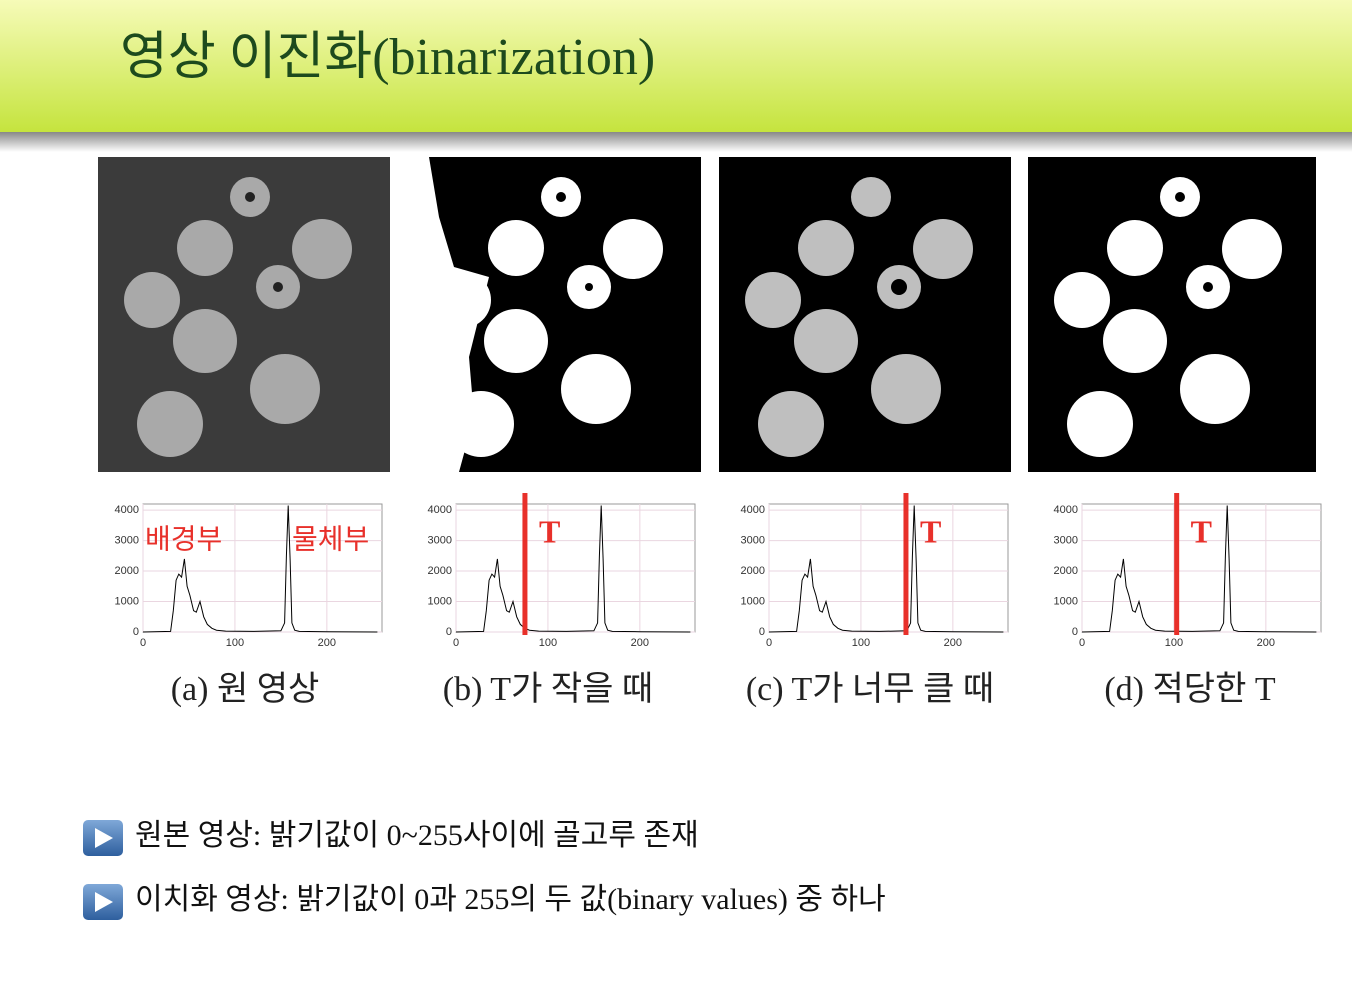 This screenshot has height=983, width=1352. Describe the element at coordinates (1189, 689) in the screenshot. I see `caption: (d) 적당한 T` at that location.